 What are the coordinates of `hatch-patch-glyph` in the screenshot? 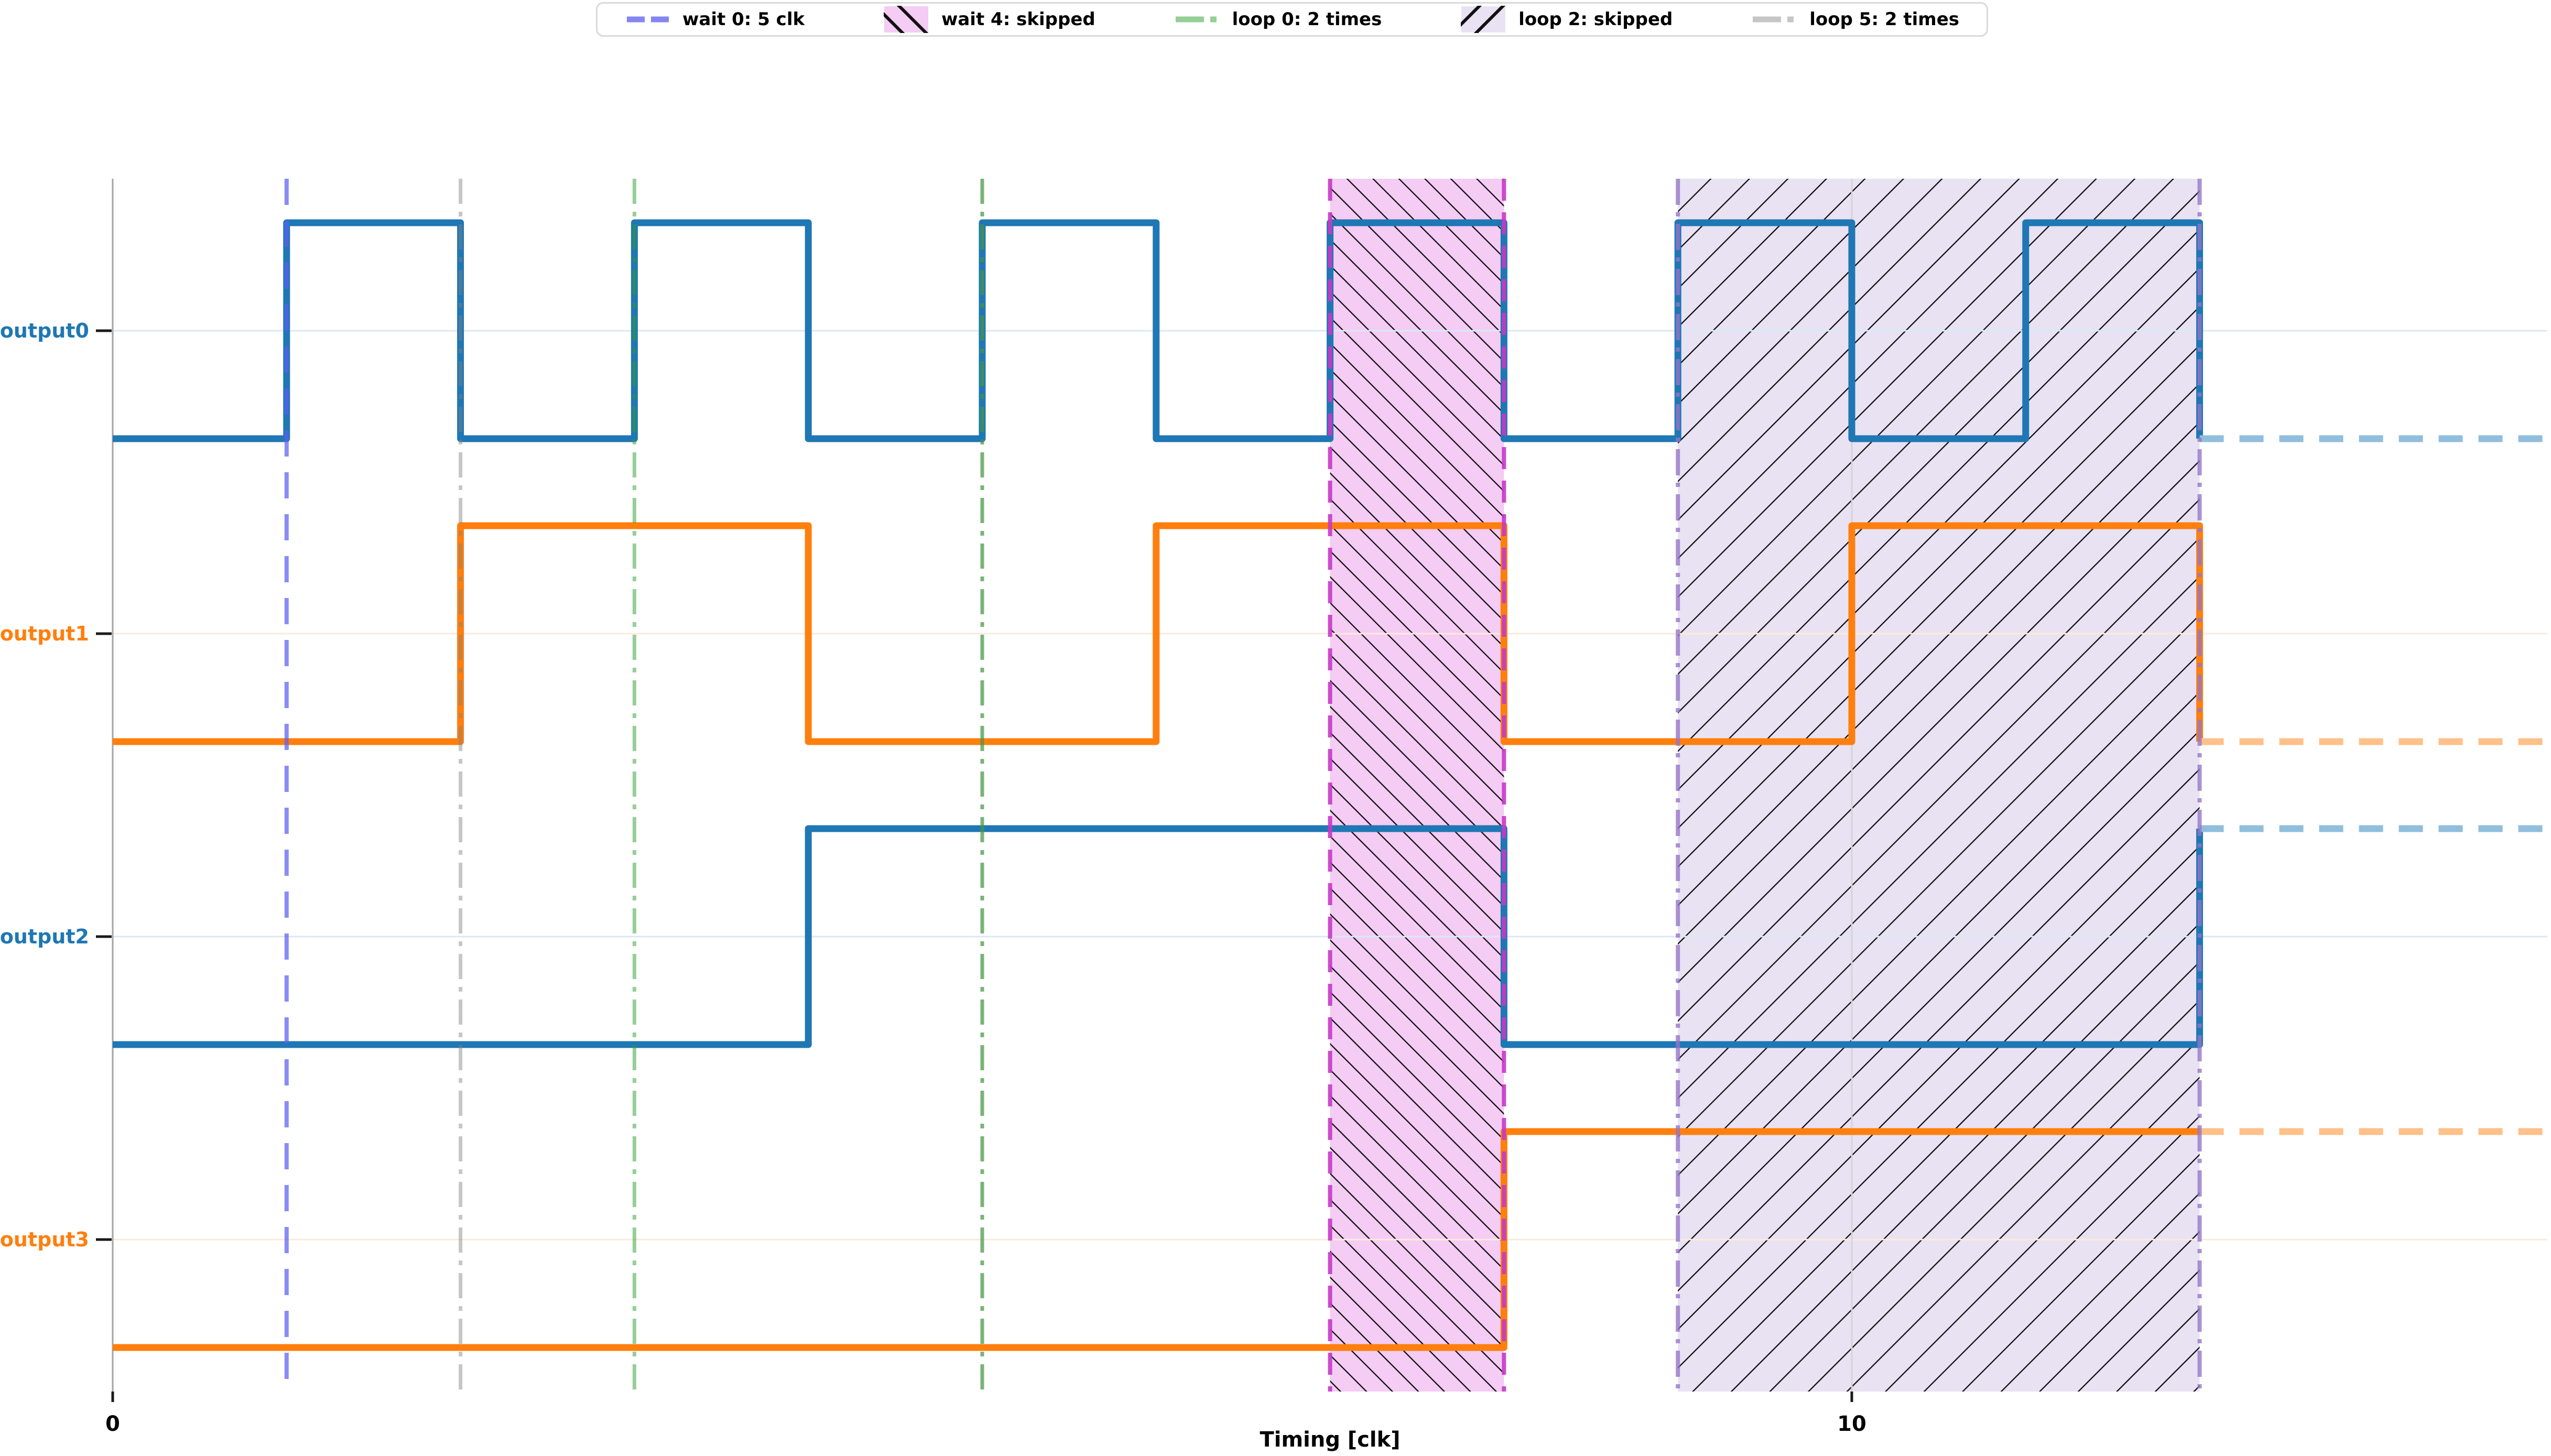 It's located at (1484, 20).